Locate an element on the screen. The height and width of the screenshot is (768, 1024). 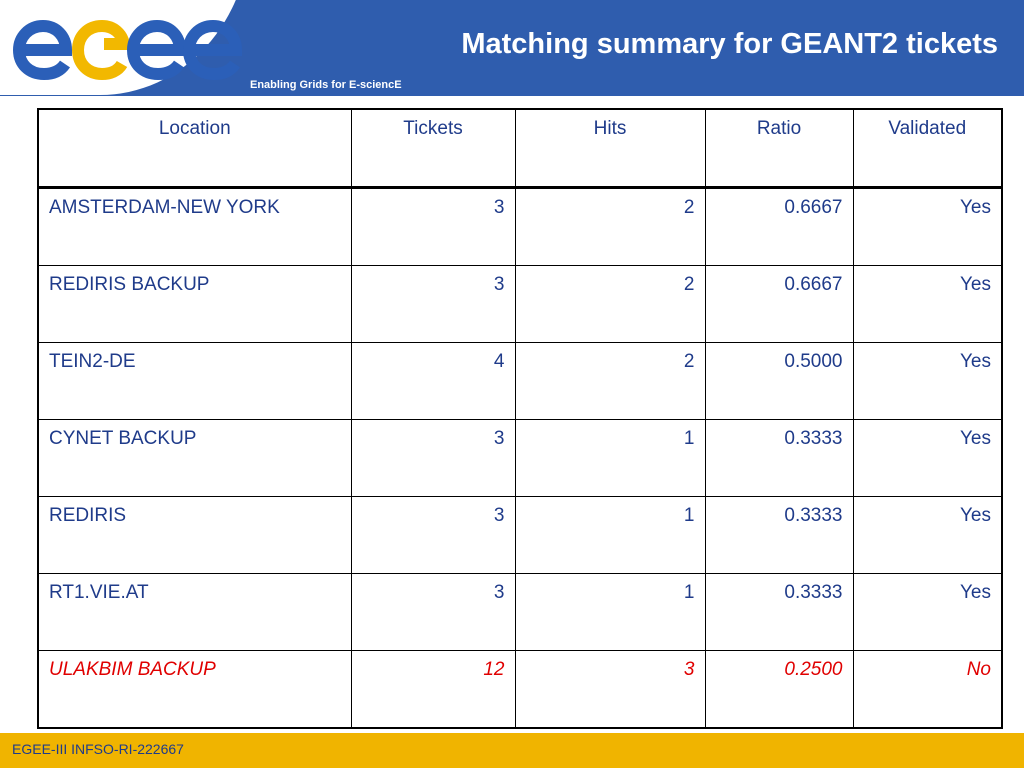
table-row: AMSTERDAM-NEW YORK 3 2 0.6667 Yes is located at coordinates (520, 226).